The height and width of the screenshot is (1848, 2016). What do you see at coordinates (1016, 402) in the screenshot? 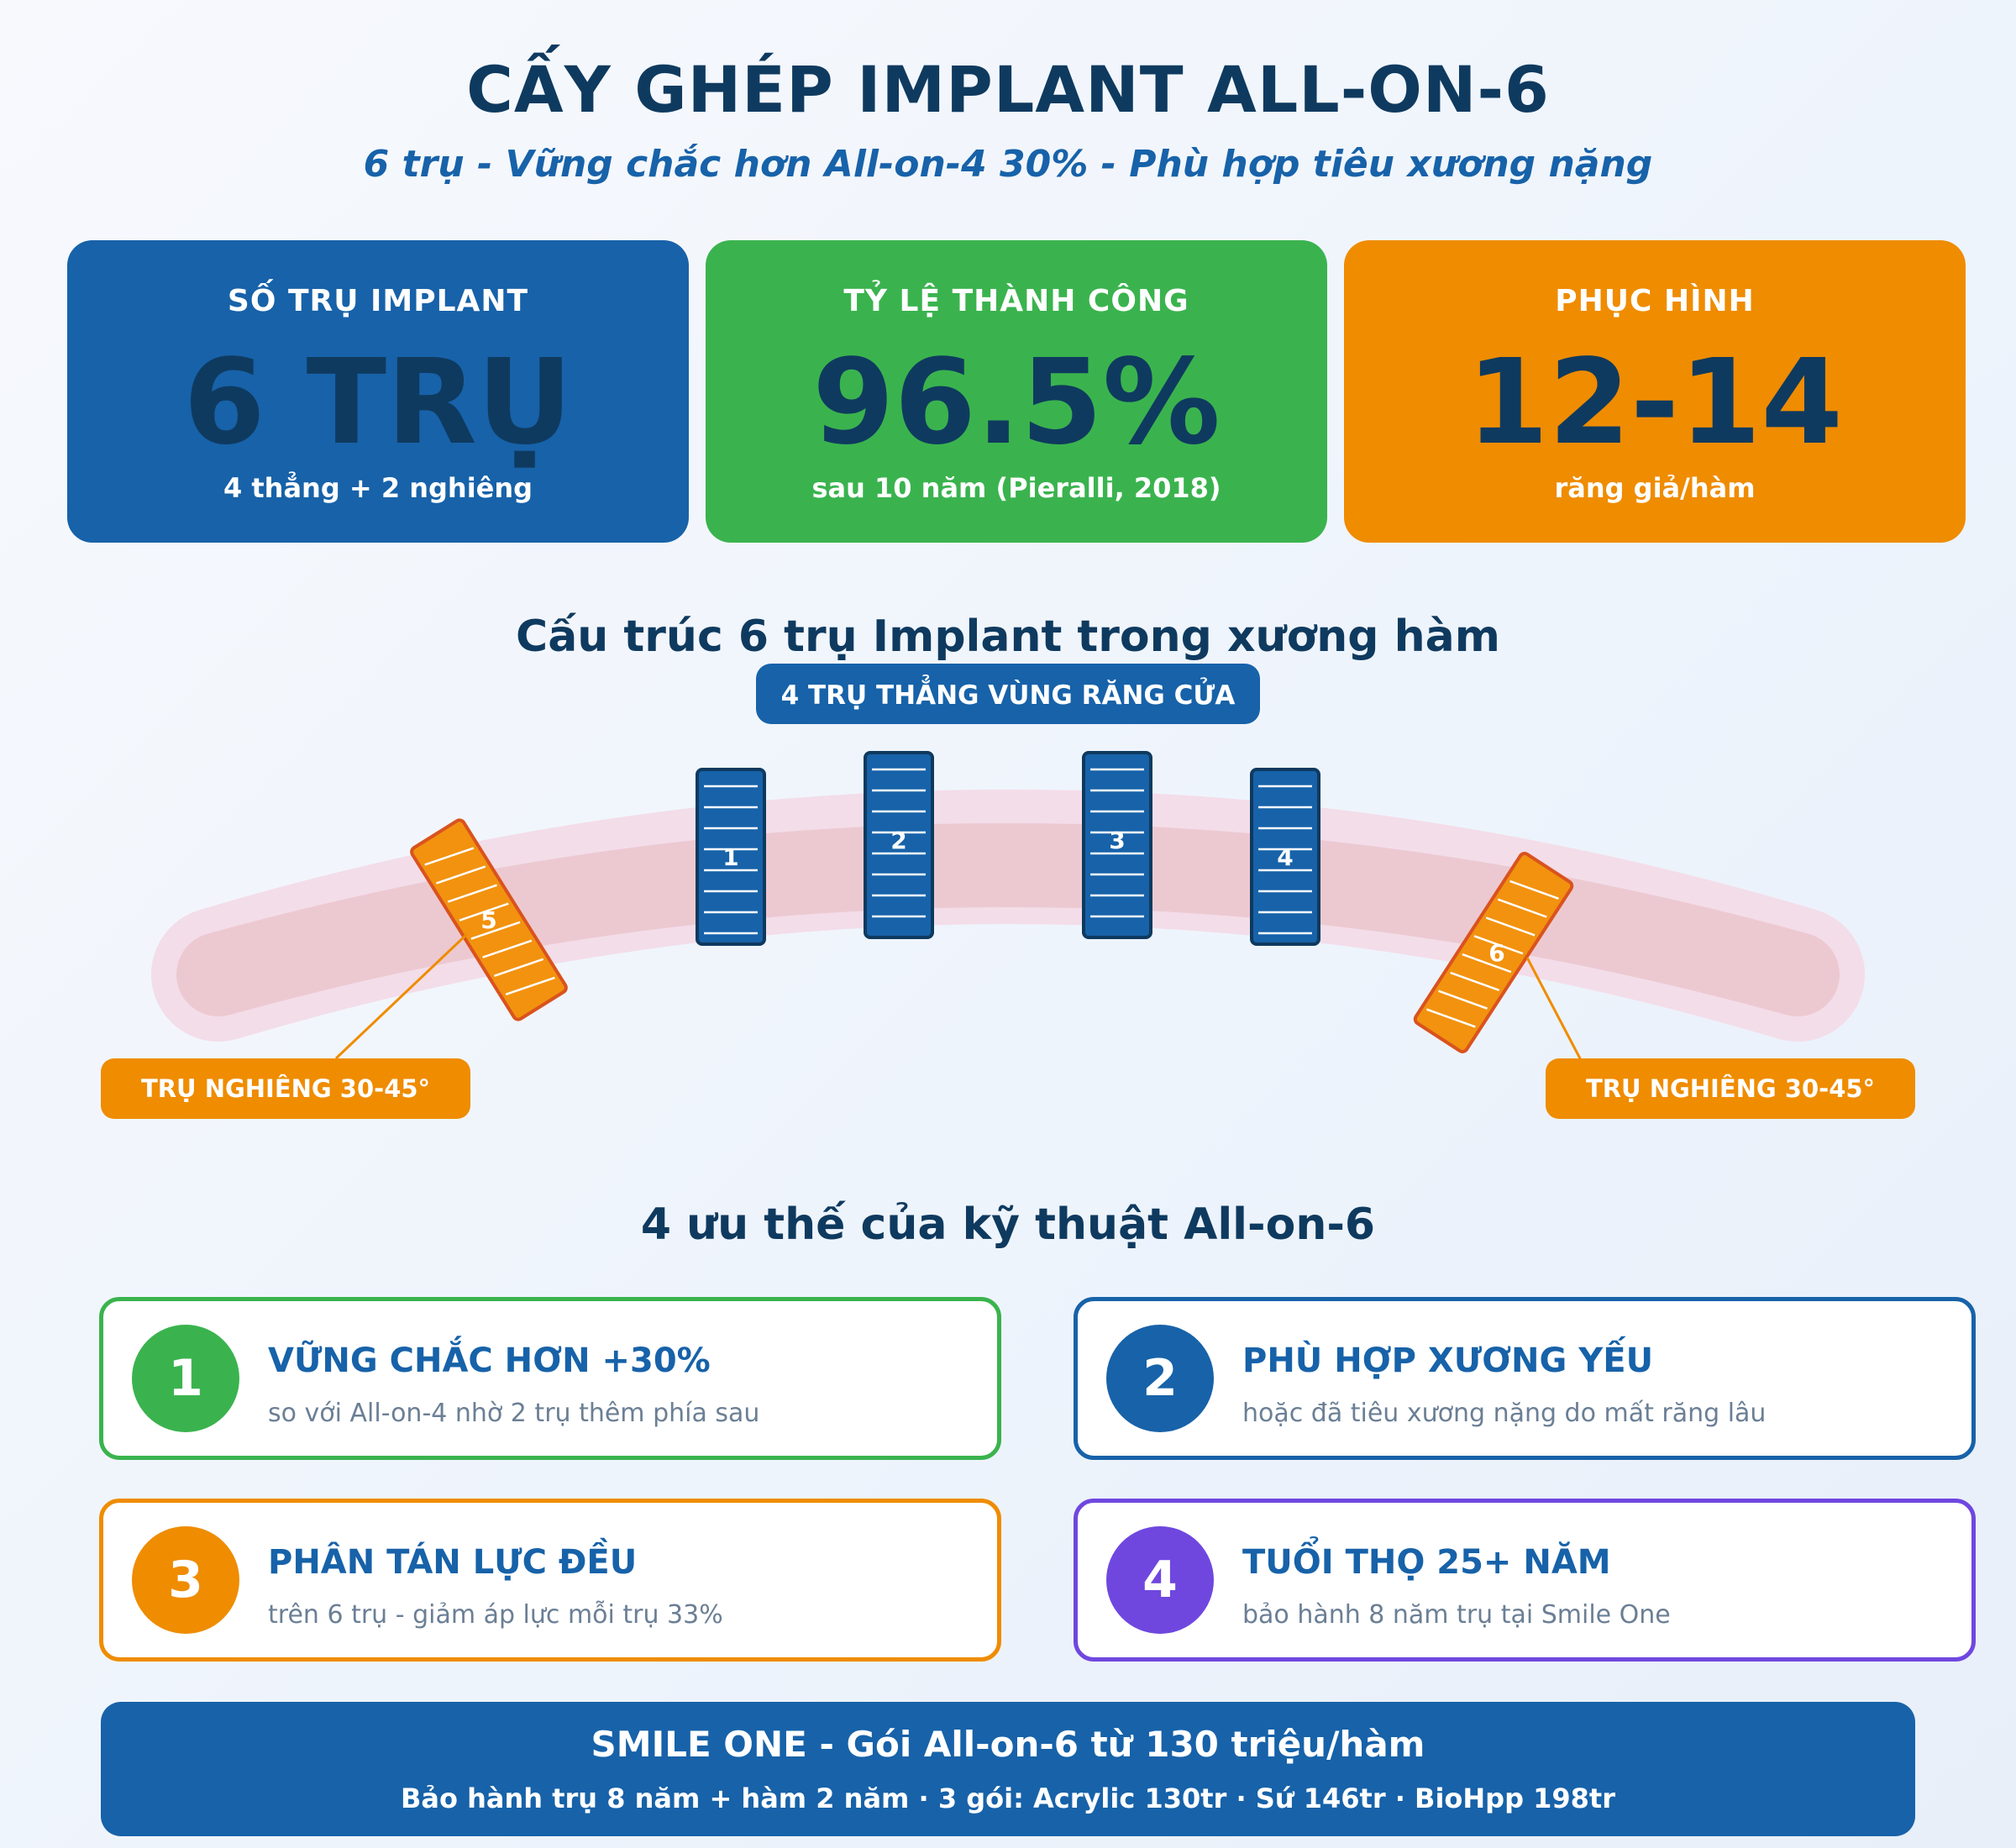
I see `stat-value: 96.5%` at bounding box center [1016, 402].